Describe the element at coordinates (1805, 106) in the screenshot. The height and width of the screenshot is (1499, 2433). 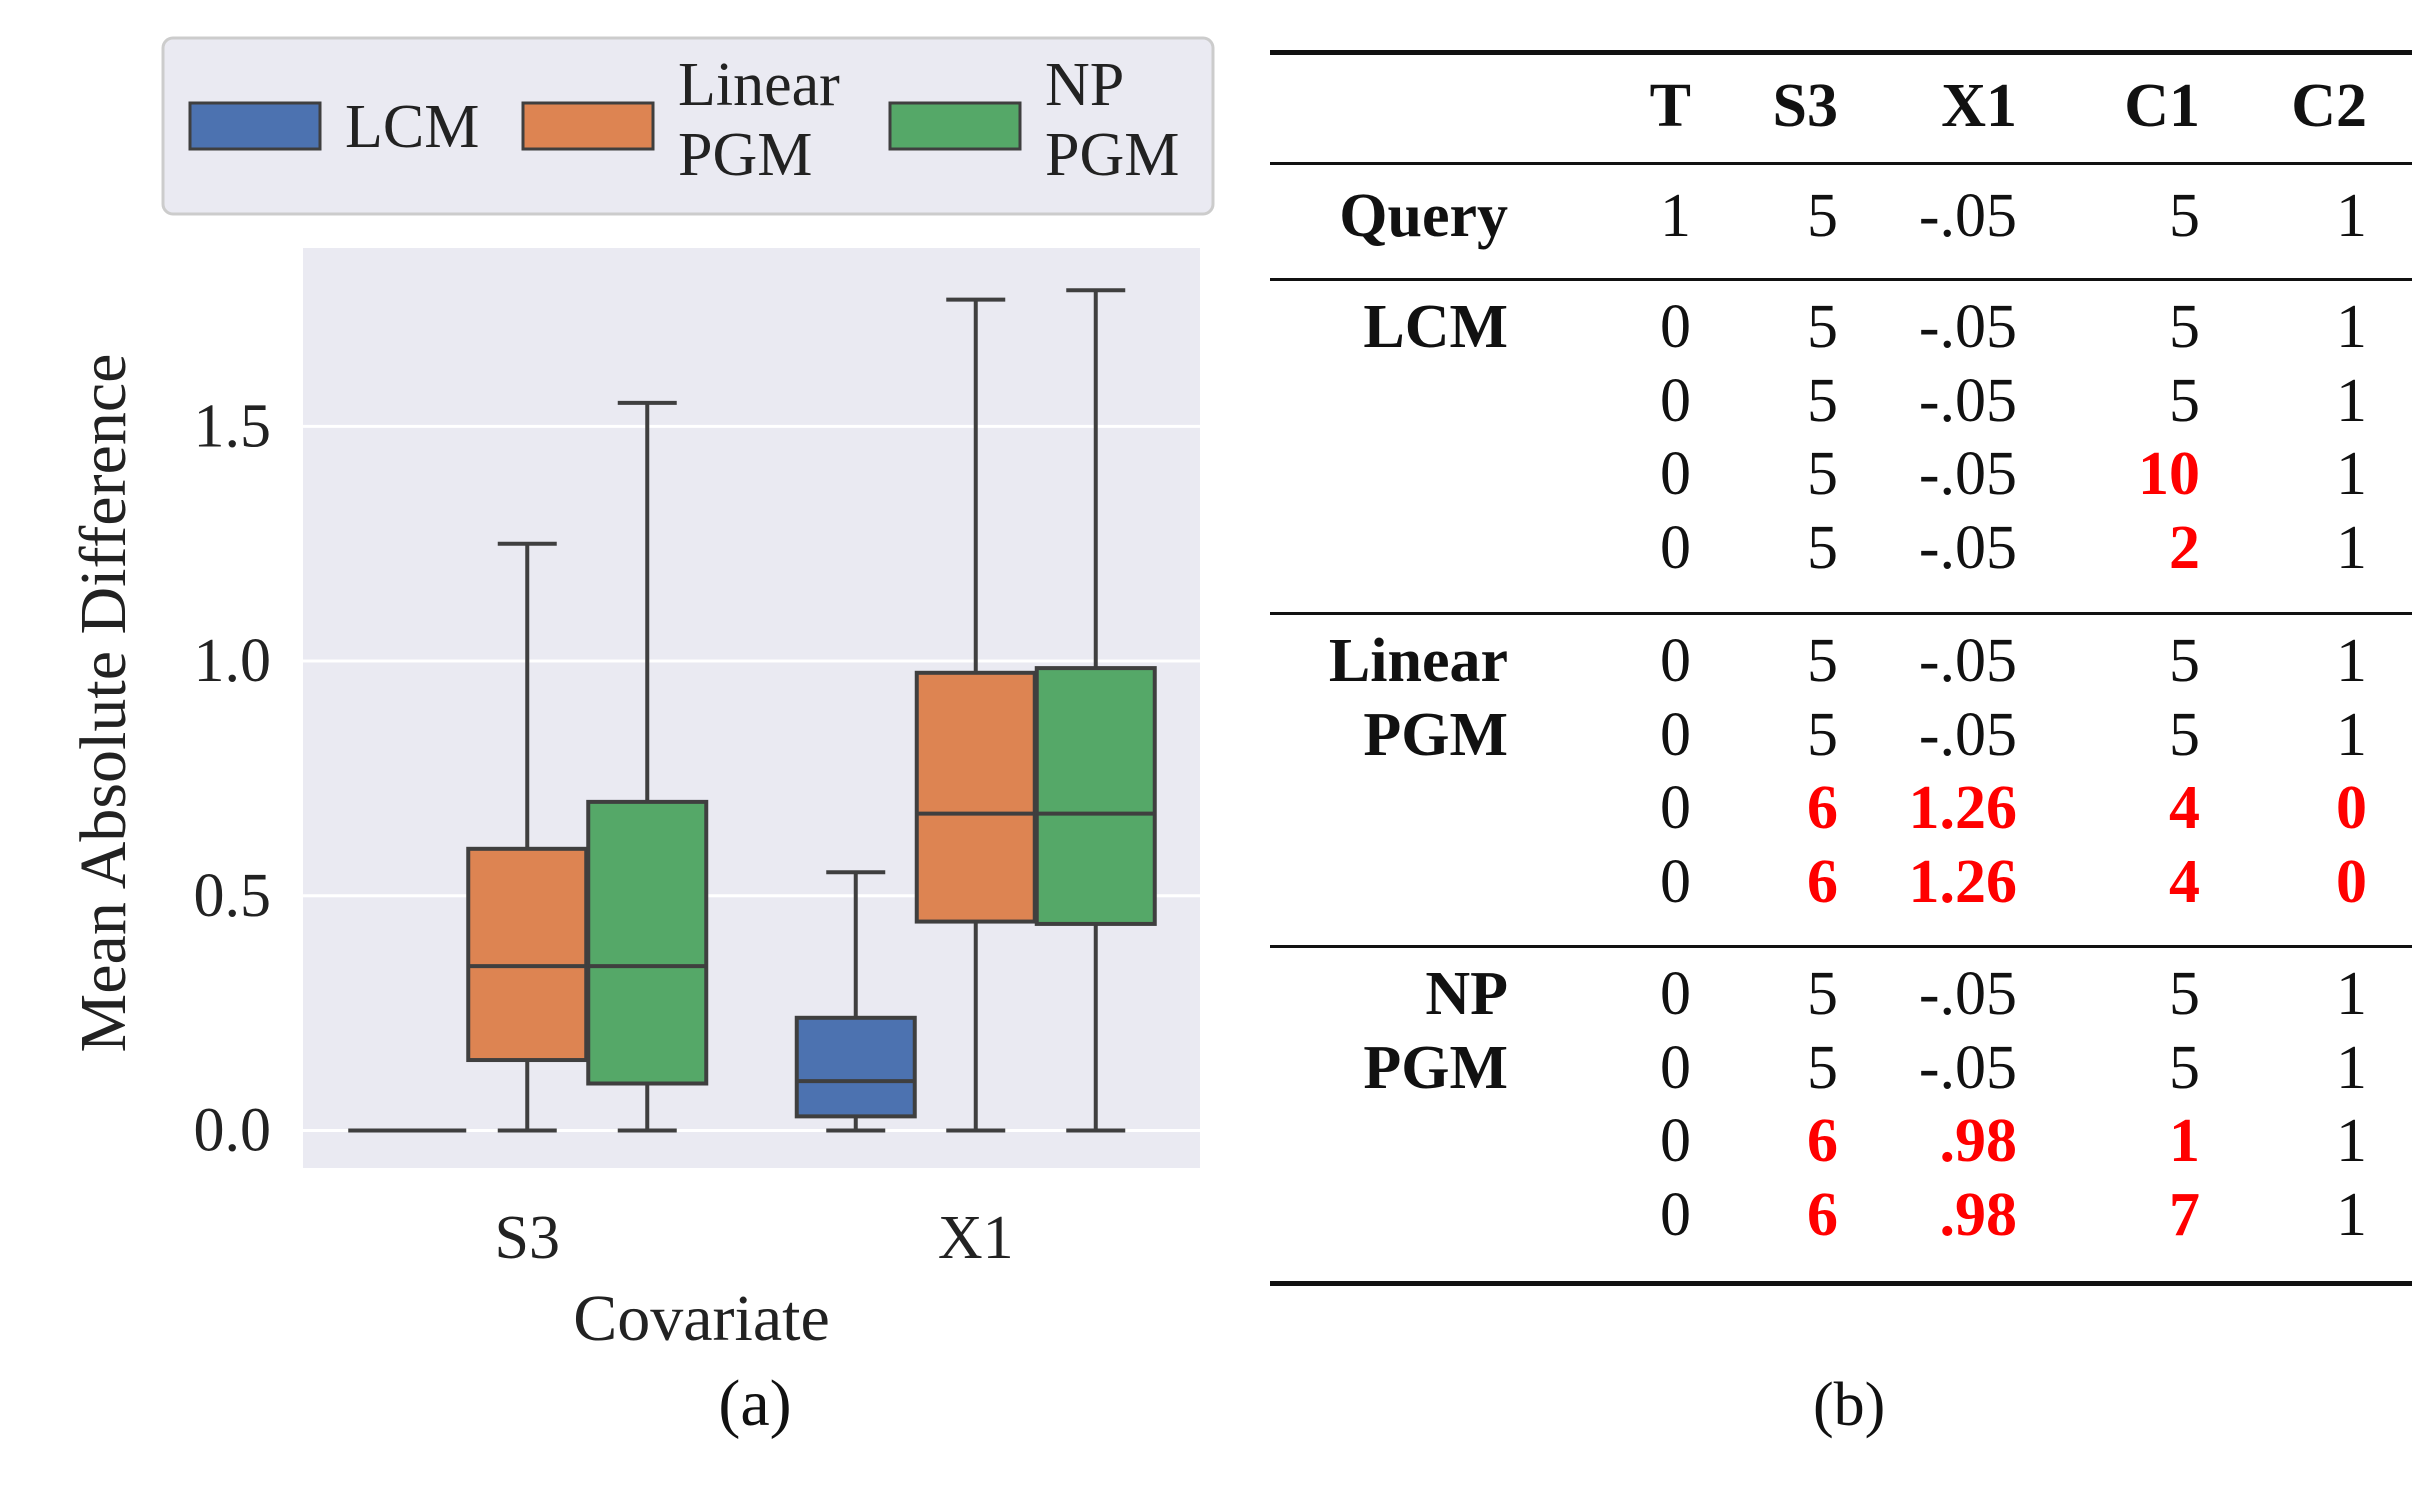
I see `column-header: S3` at that location.